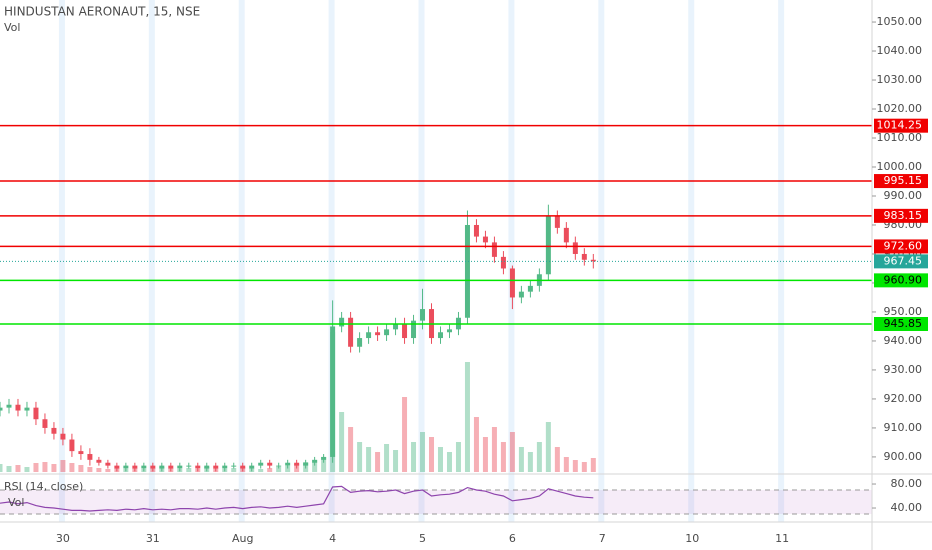 The image size is (932, 550). Describe the element at coordinates (903, 323) in the screenshot. I see `level-label: 945.85` at that location.